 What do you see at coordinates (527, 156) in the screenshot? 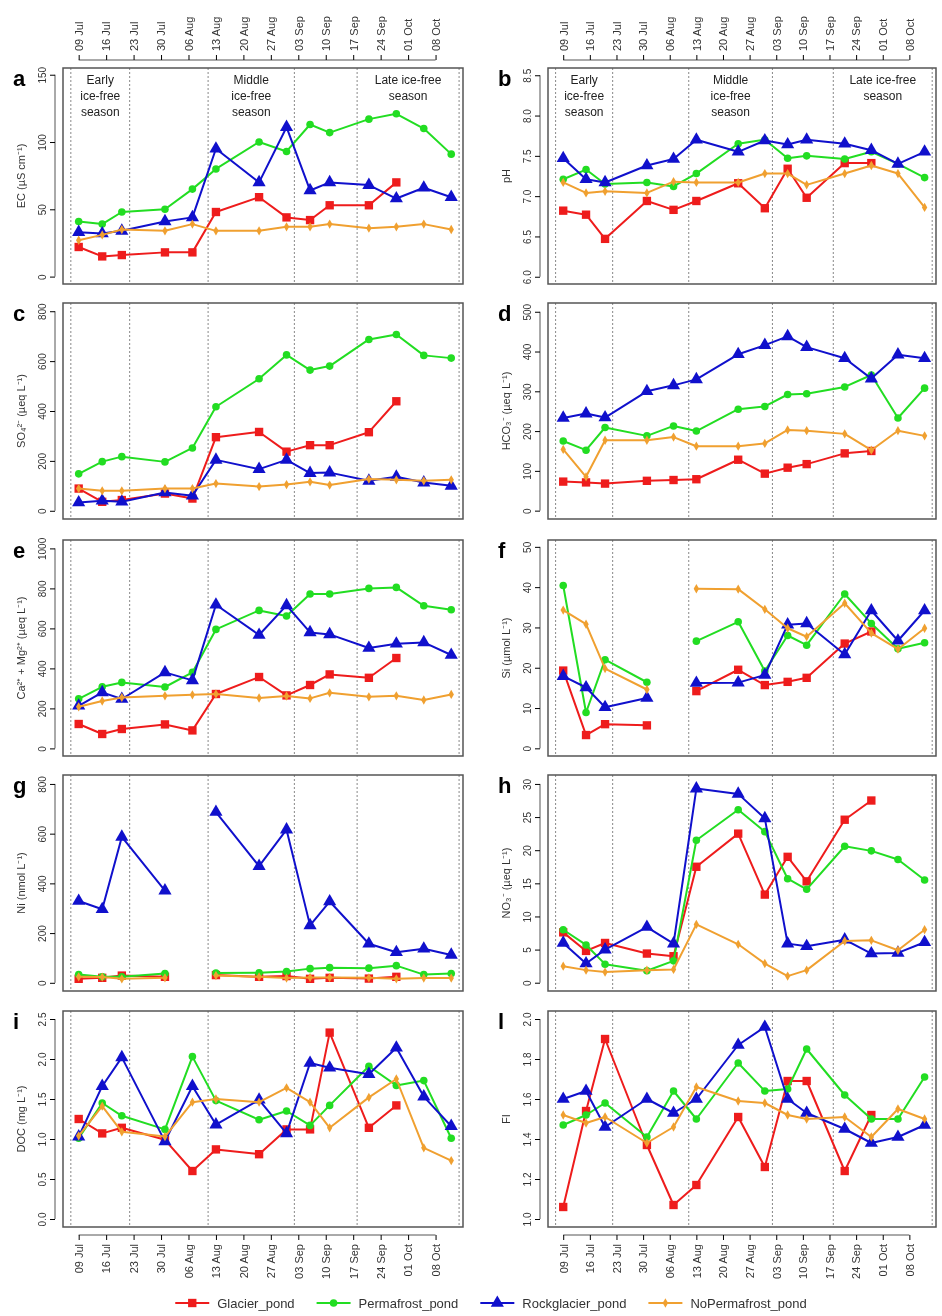
I see `y-tick-label: 7.5` at bounding box center [527, 156].